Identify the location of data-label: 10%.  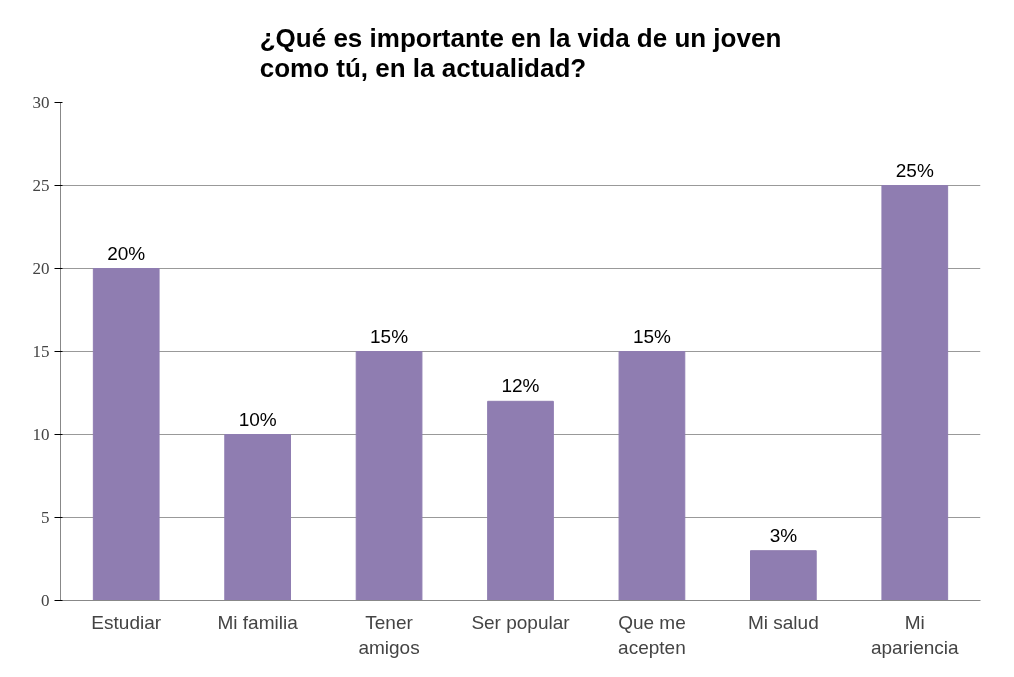
(257, 419).